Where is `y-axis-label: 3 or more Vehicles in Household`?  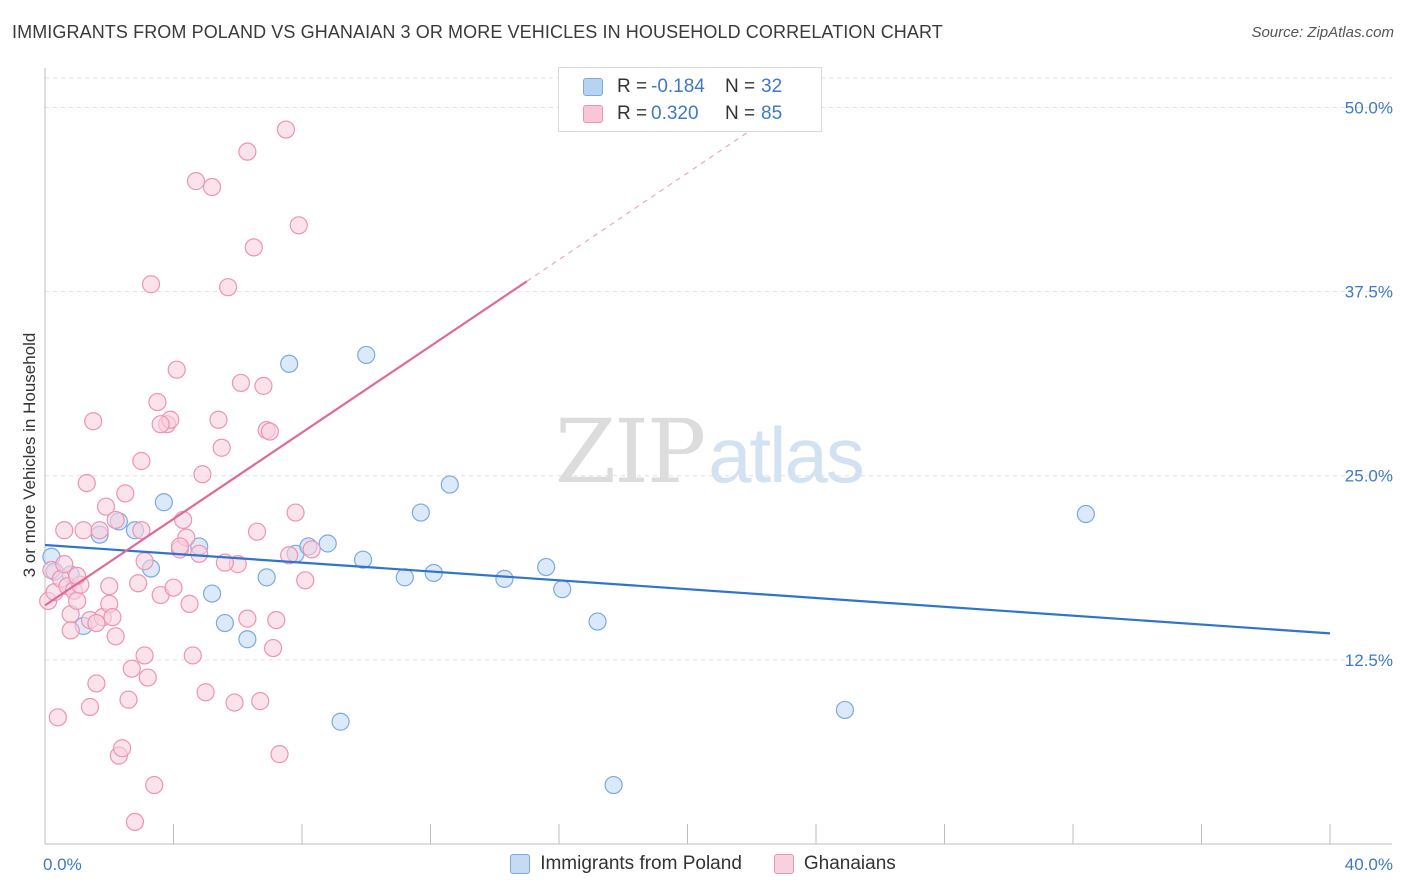
y-axis-label: 3 or more Vehicles in Household is located at coordinates (29, 455).